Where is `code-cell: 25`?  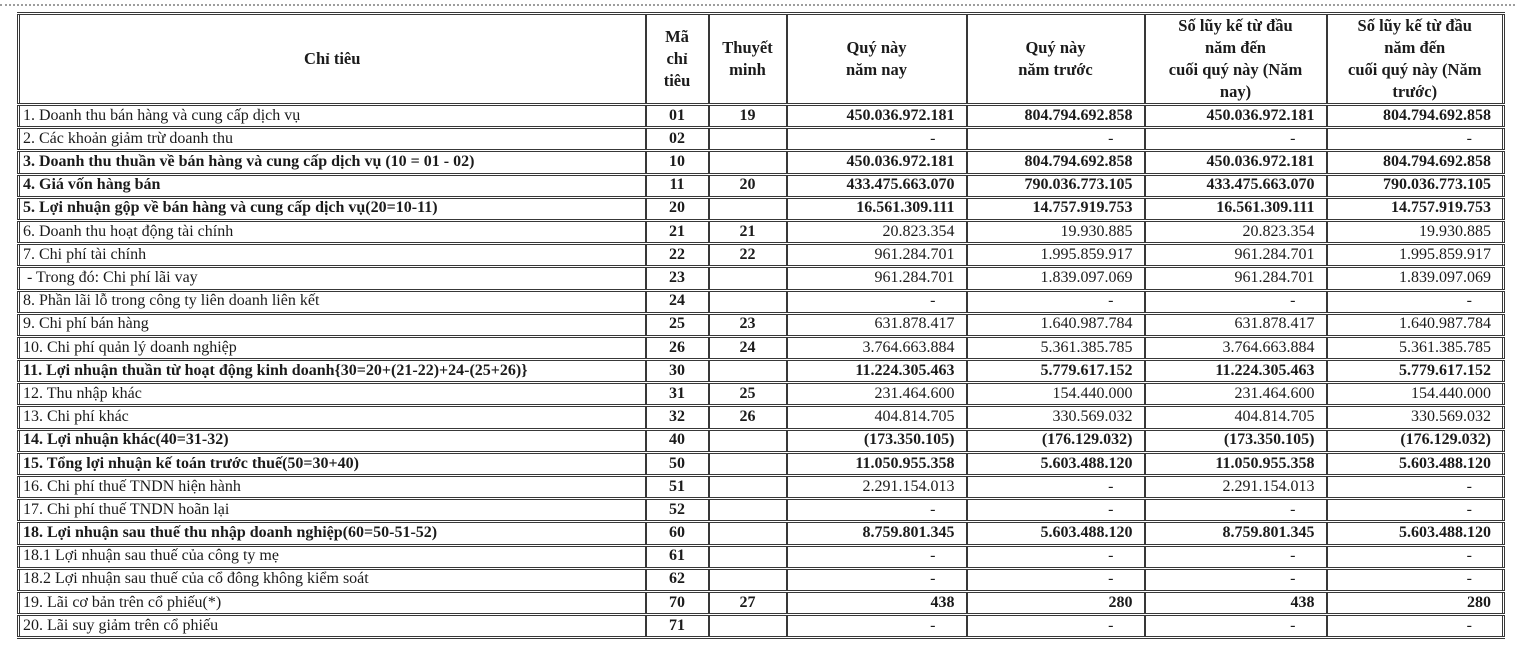 code-cell: 25 is located at coordinates (677, 324).